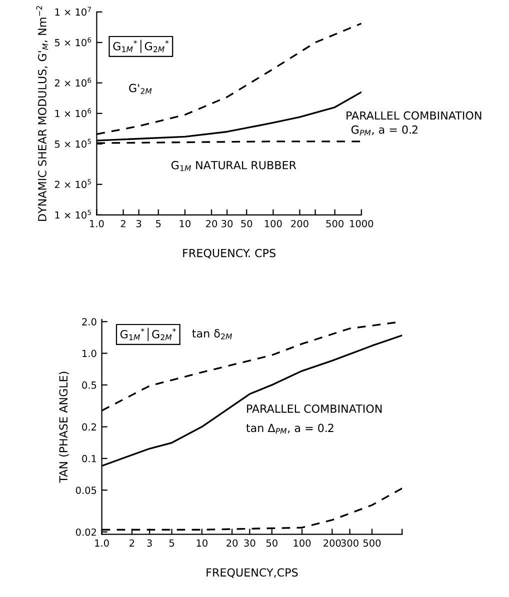 Image resolution: width=509 pixels, height=597 pixels. I want to click on y-tick-label: 0.02, so click(86, 532).